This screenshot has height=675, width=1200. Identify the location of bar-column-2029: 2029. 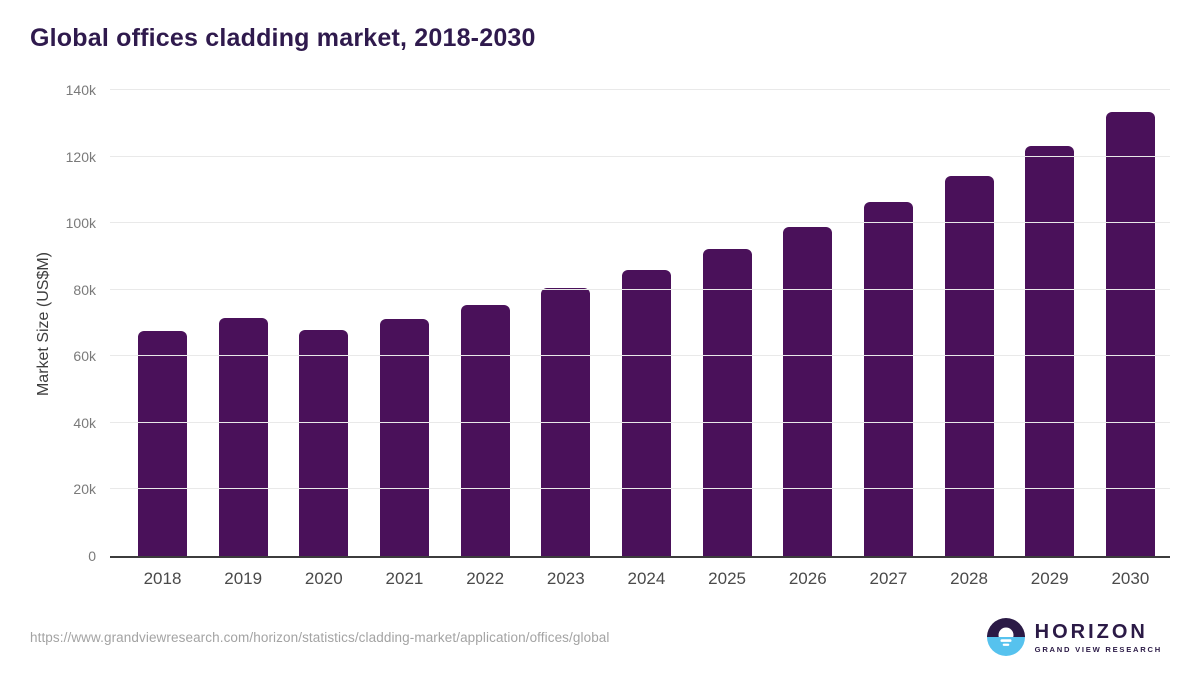
(1050, 339).